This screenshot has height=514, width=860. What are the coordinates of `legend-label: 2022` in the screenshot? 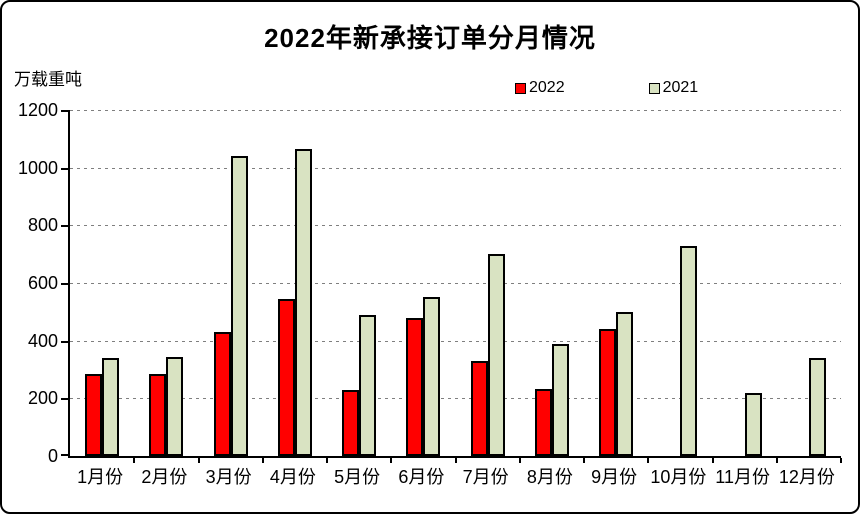 It's located at (547, 87).